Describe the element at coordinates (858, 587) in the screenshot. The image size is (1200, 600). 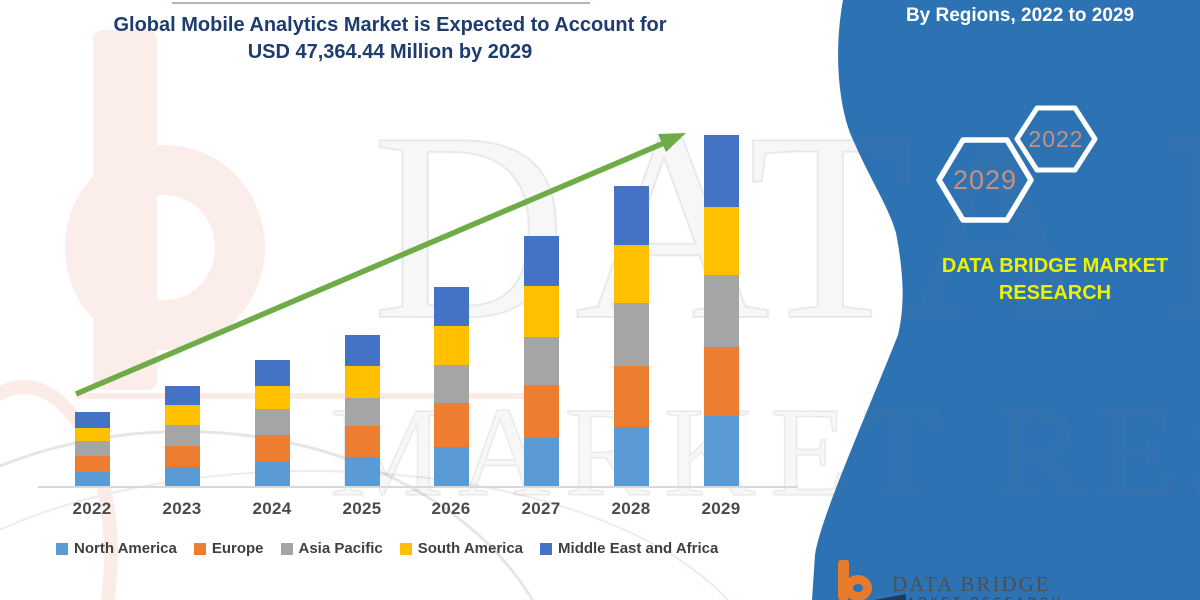
I see `footer-logo-b-icon-bowl` at that location.